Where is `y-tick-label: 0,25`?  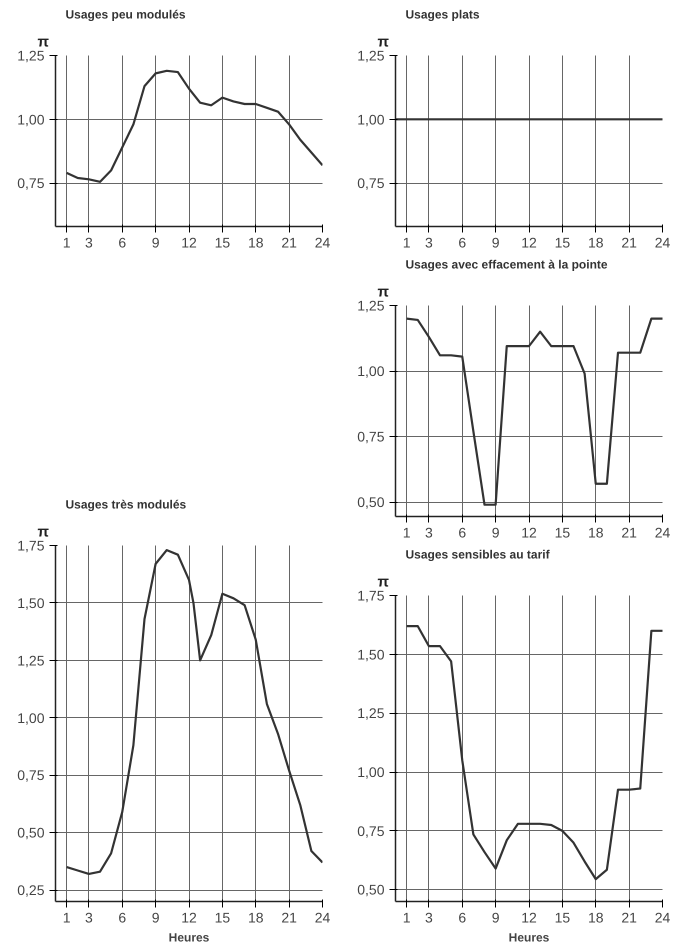
y-tick-label: 0,25 is located at coordinates (31, 890).